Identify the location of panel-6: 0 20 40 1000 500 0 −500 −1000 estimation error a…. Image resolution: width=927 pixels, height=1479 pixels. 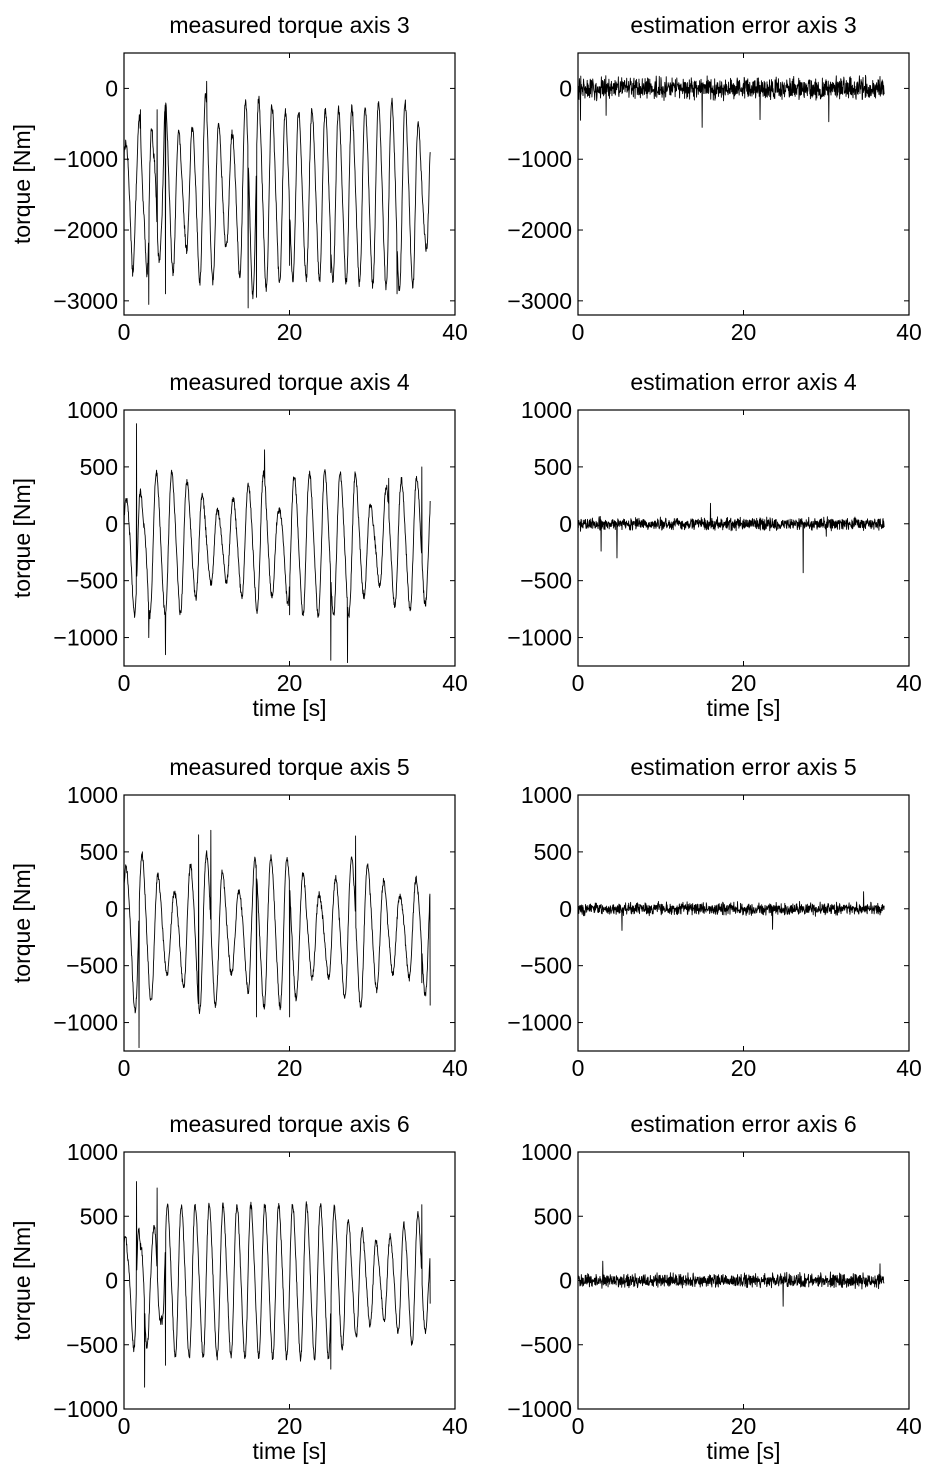
(714, 917).